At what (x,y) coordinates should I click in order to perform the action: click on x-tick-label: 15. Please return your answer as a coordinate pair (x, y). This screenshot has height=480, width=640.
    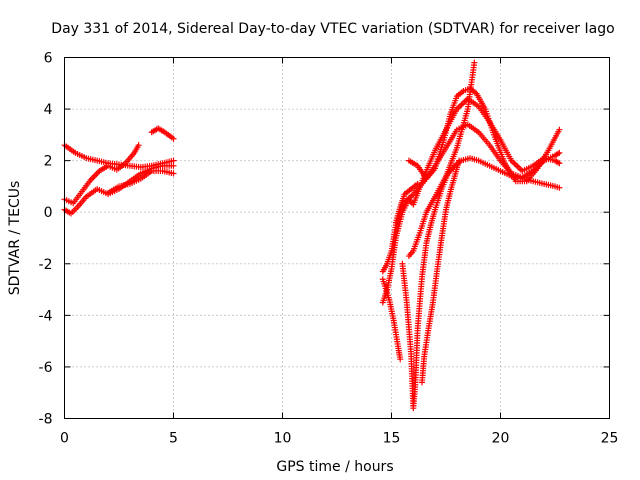
    Looking at the image, I should click on (392, 439).